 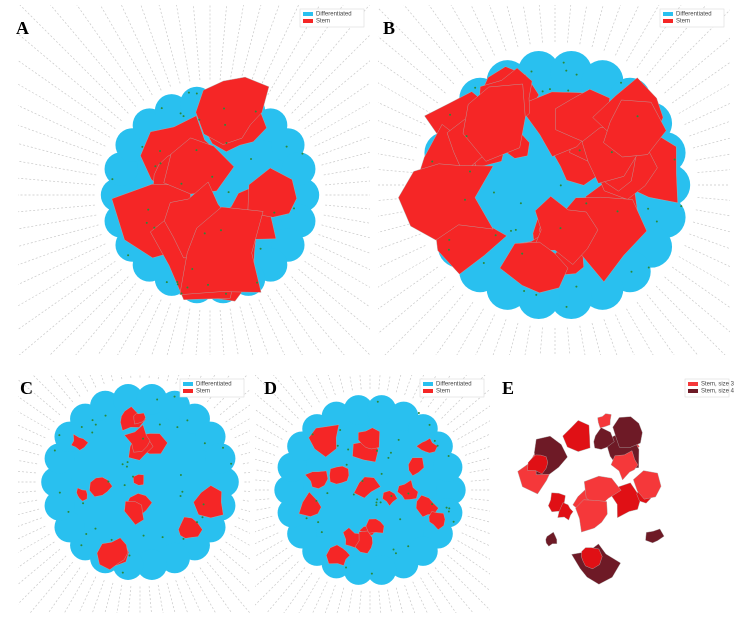 What do you see at coordinates (270, 388) in the screenshot?
I see `panel-label: D` at bounding box center [270, 388].